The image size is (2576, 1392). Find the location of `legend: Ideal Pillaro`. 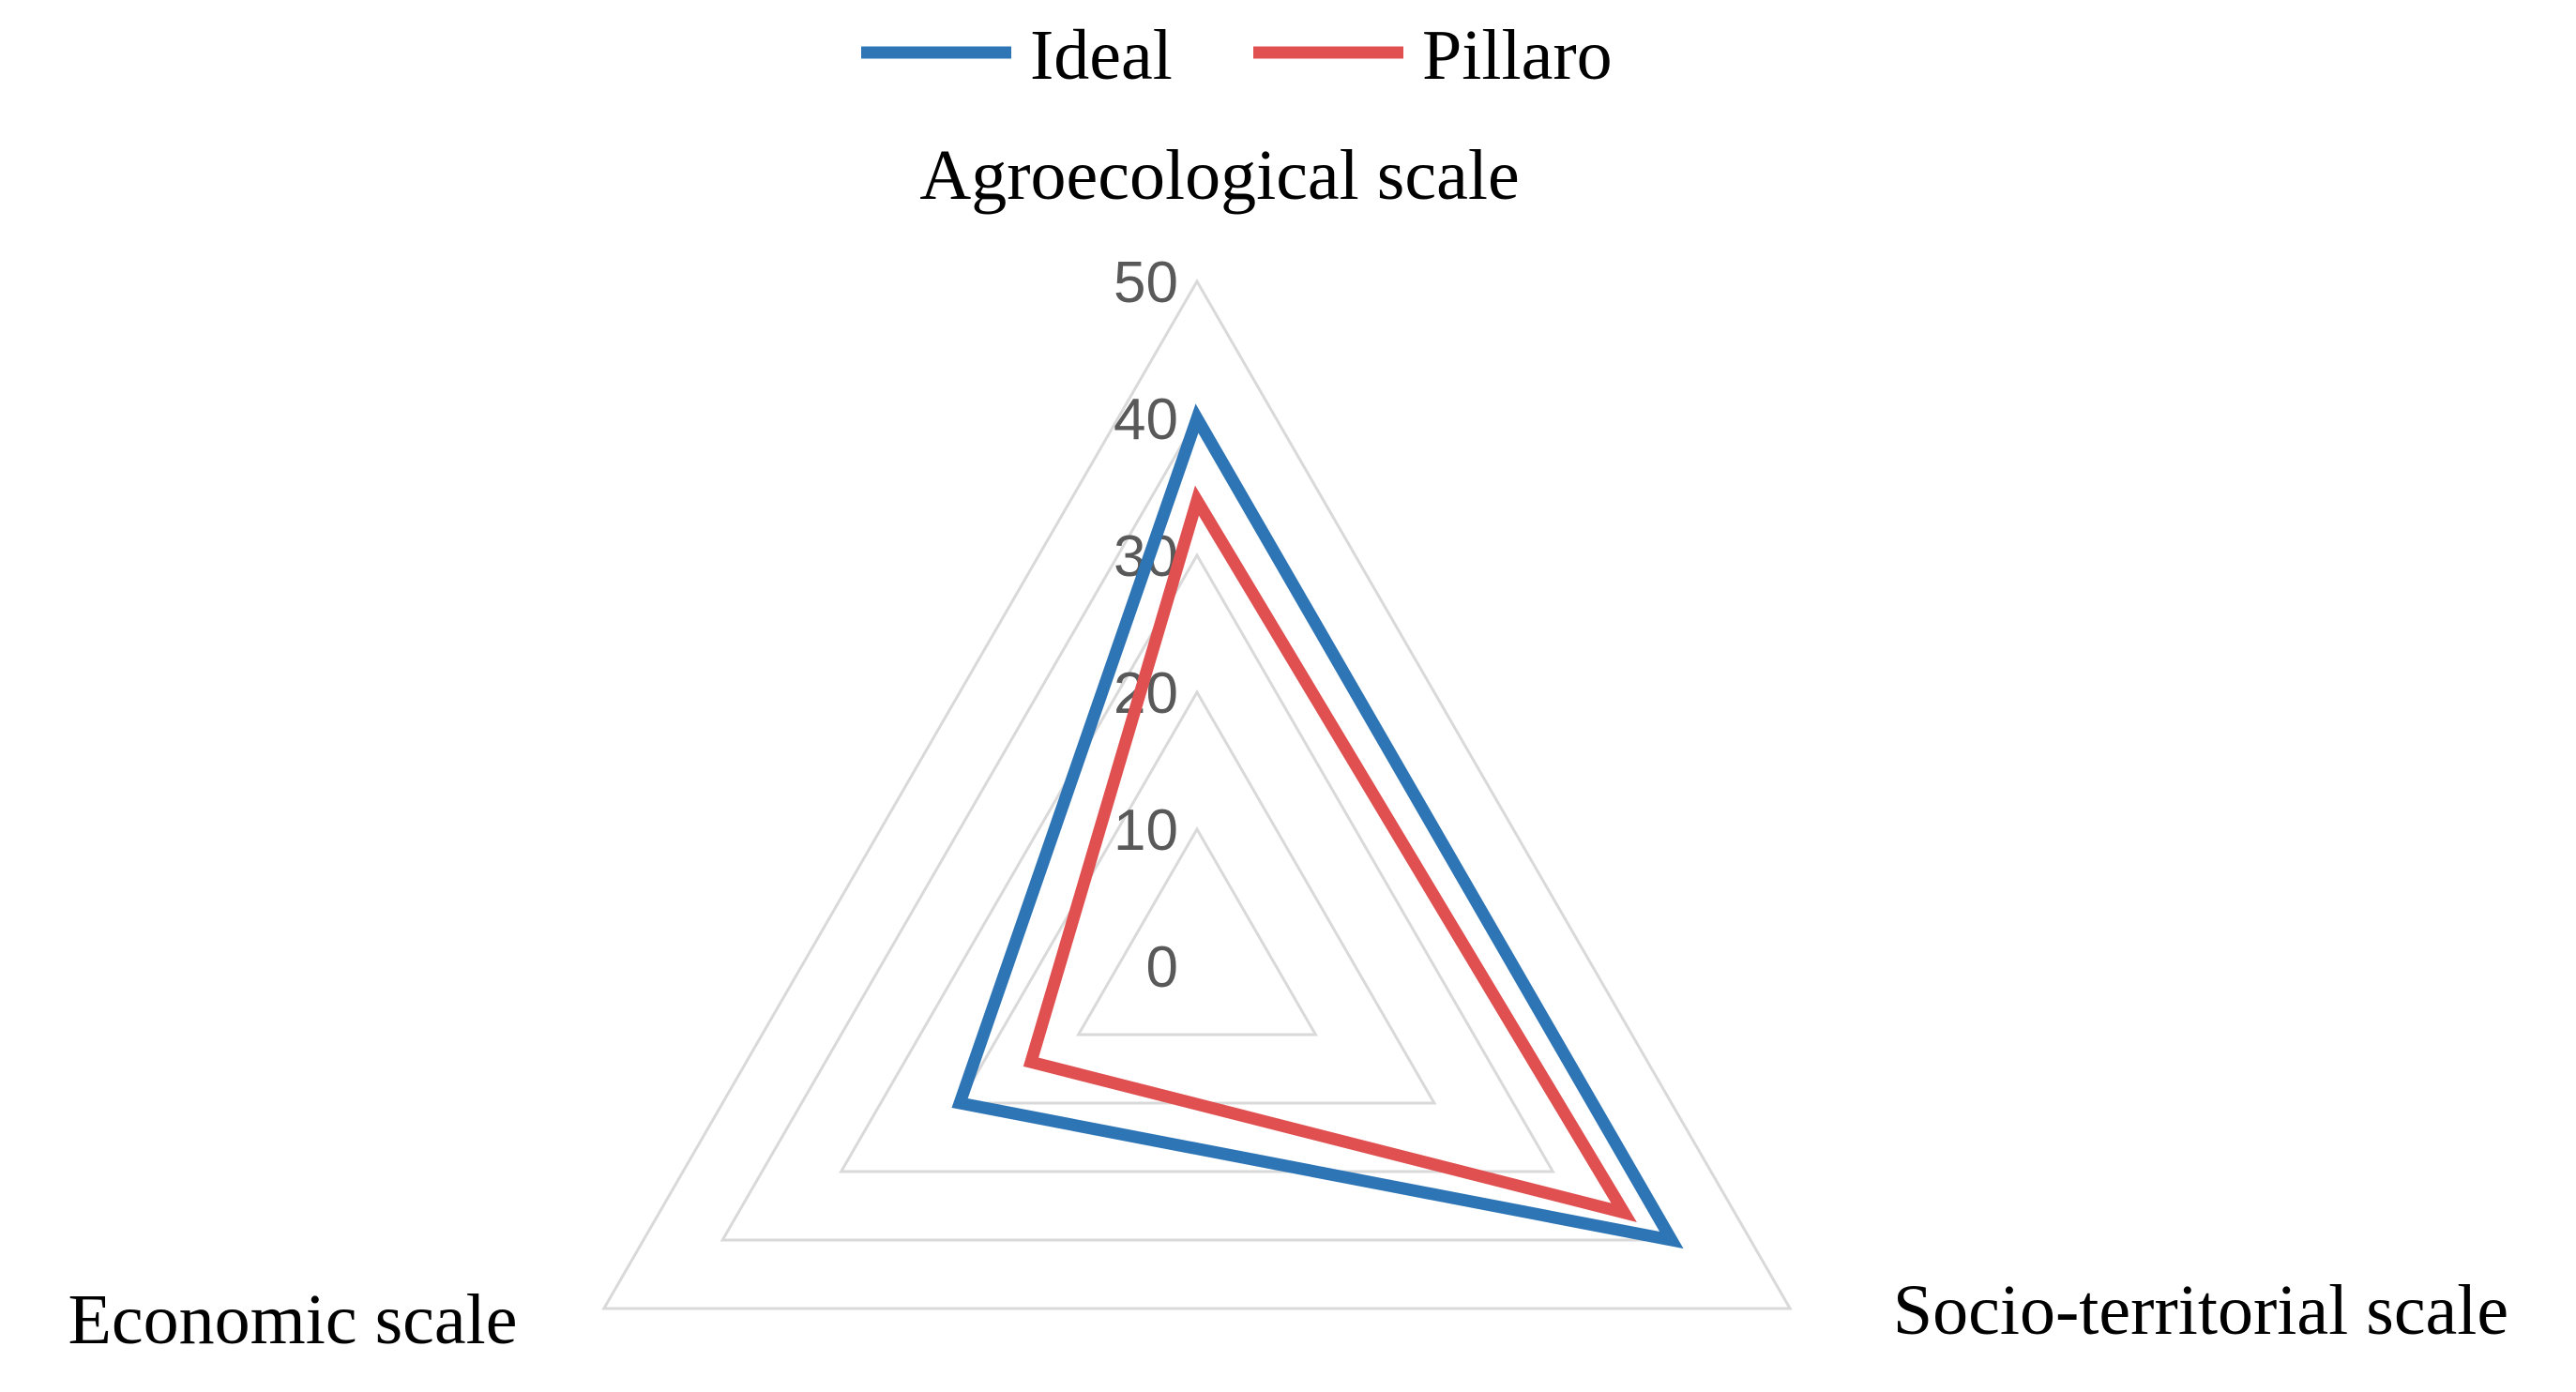

legend: Ideal Pillaro is located at coordinates (1237, 56).